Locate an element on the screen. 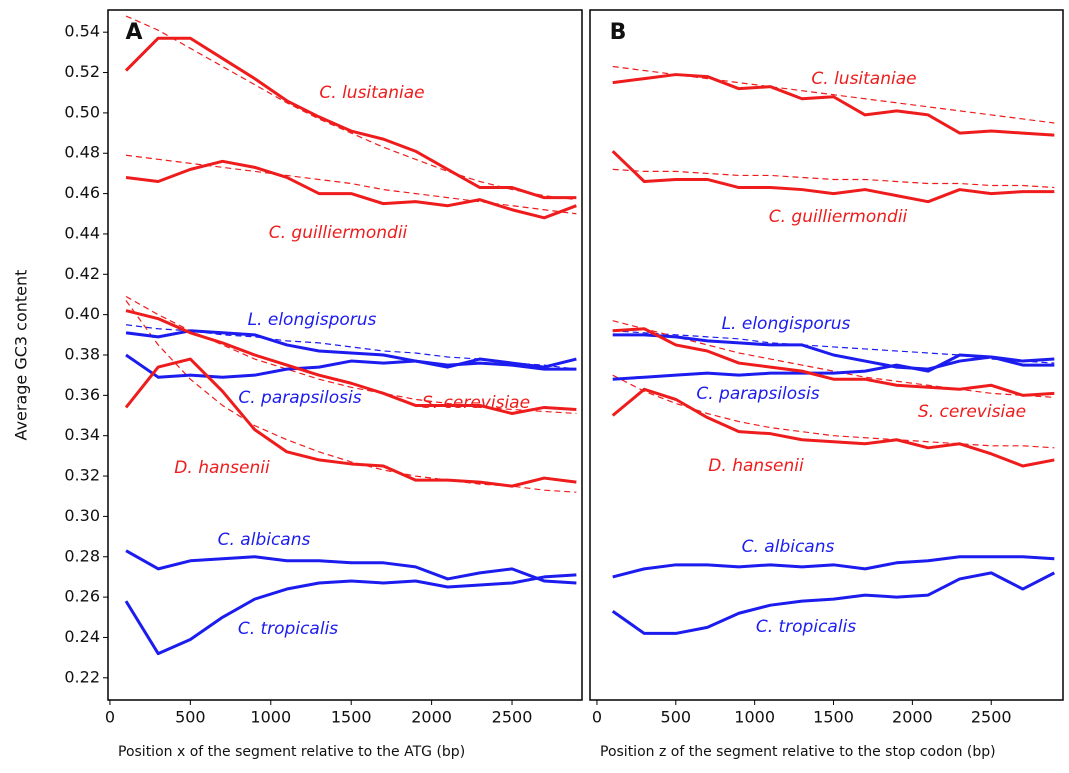 The width and height of the screenshot is (1069, 773). y-tick-label: 0.44 is located at coordinates (82, 232).